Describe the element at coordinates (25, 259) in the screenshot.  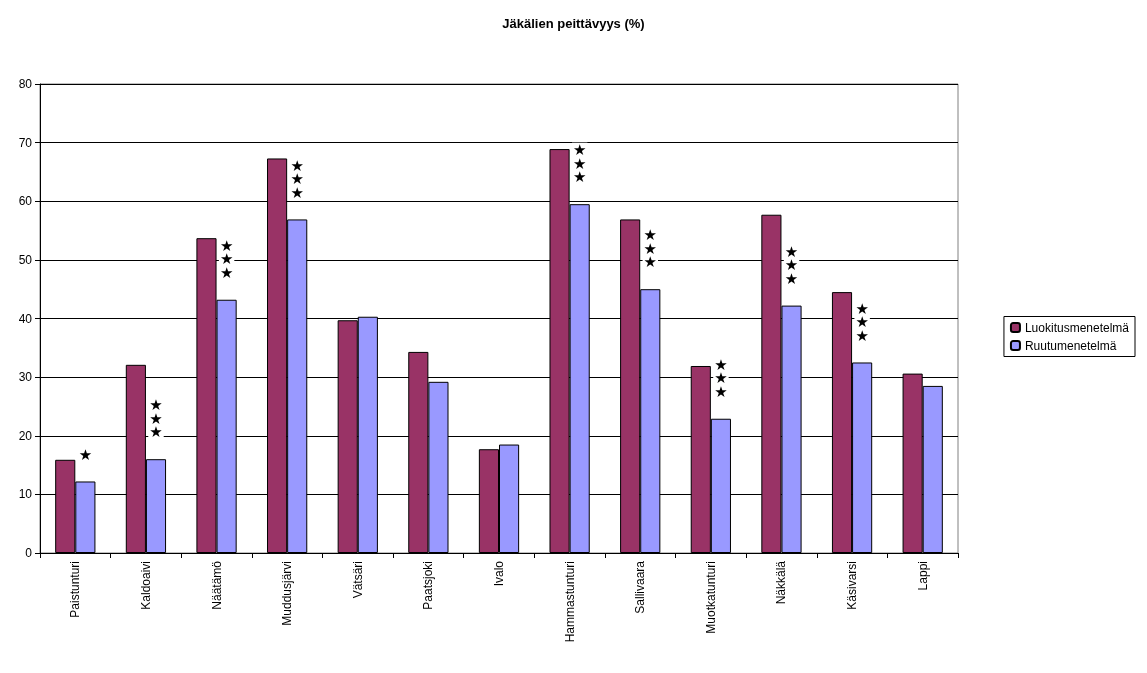
I see `y-tick-label: 50` at that location.